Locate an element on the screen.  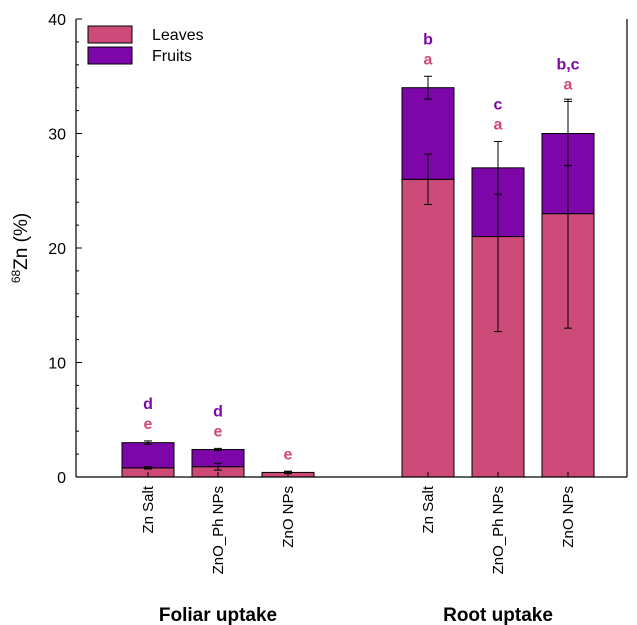
y-tick-label: 0 is located at coordinates (61, 478).